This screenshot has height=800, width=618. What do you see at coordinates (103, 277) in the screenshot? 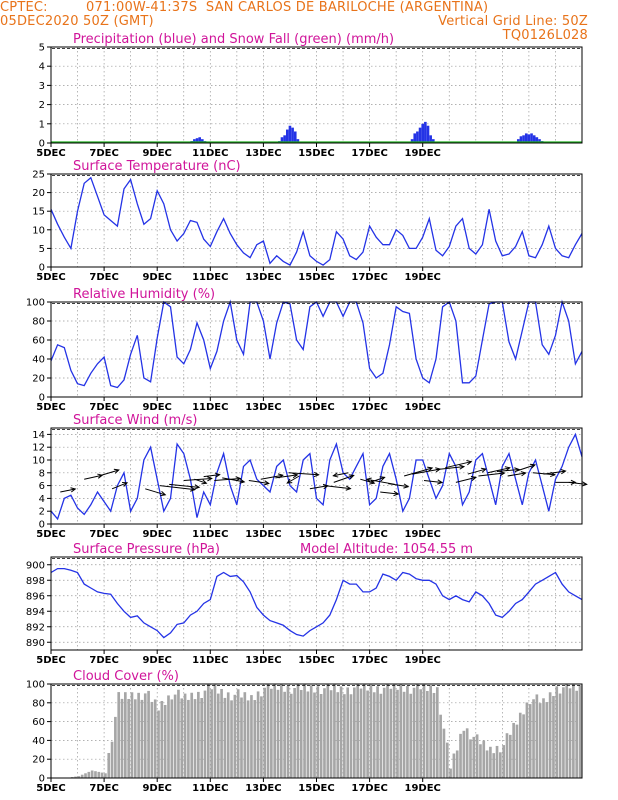
I see `x-tick-label: 7DEC` at bounding box center [103, 277].